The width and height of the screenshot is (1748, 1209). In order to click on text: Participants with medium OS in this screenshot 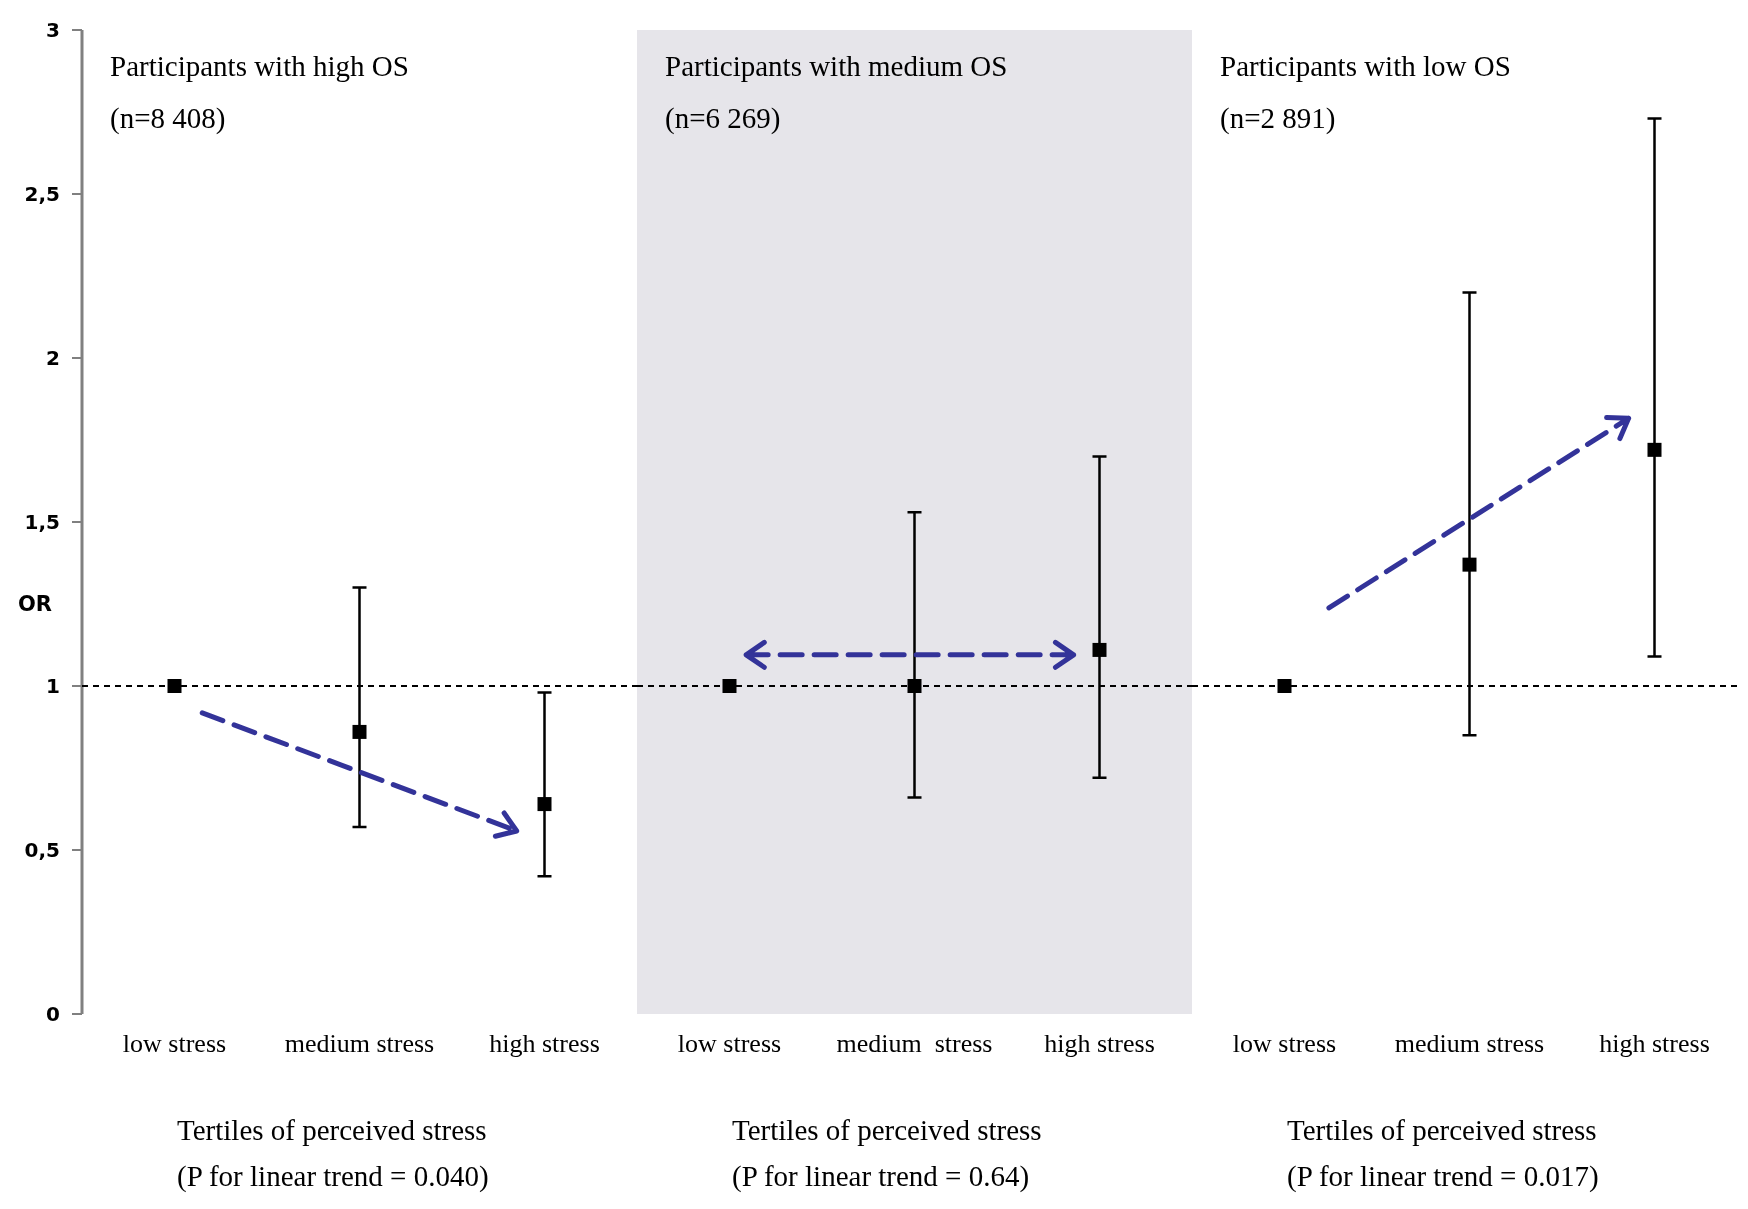, I will do `click(836, 66)`.